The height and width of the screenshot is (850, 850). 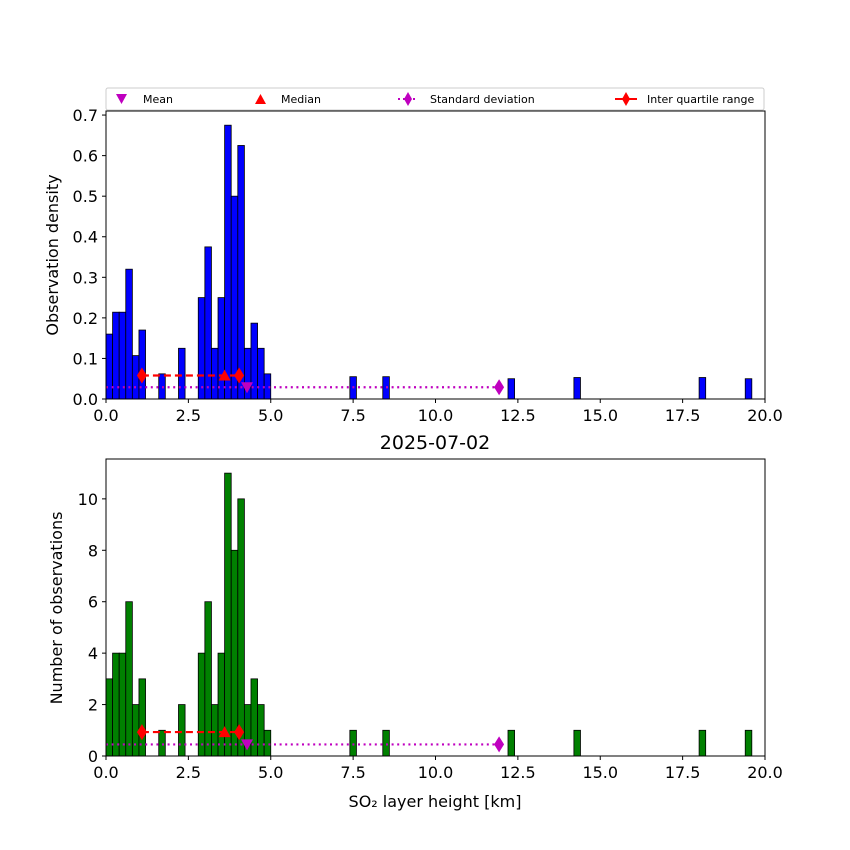 I want to click on bottom-y-tick-label: 4, so click(x=93, y=653).